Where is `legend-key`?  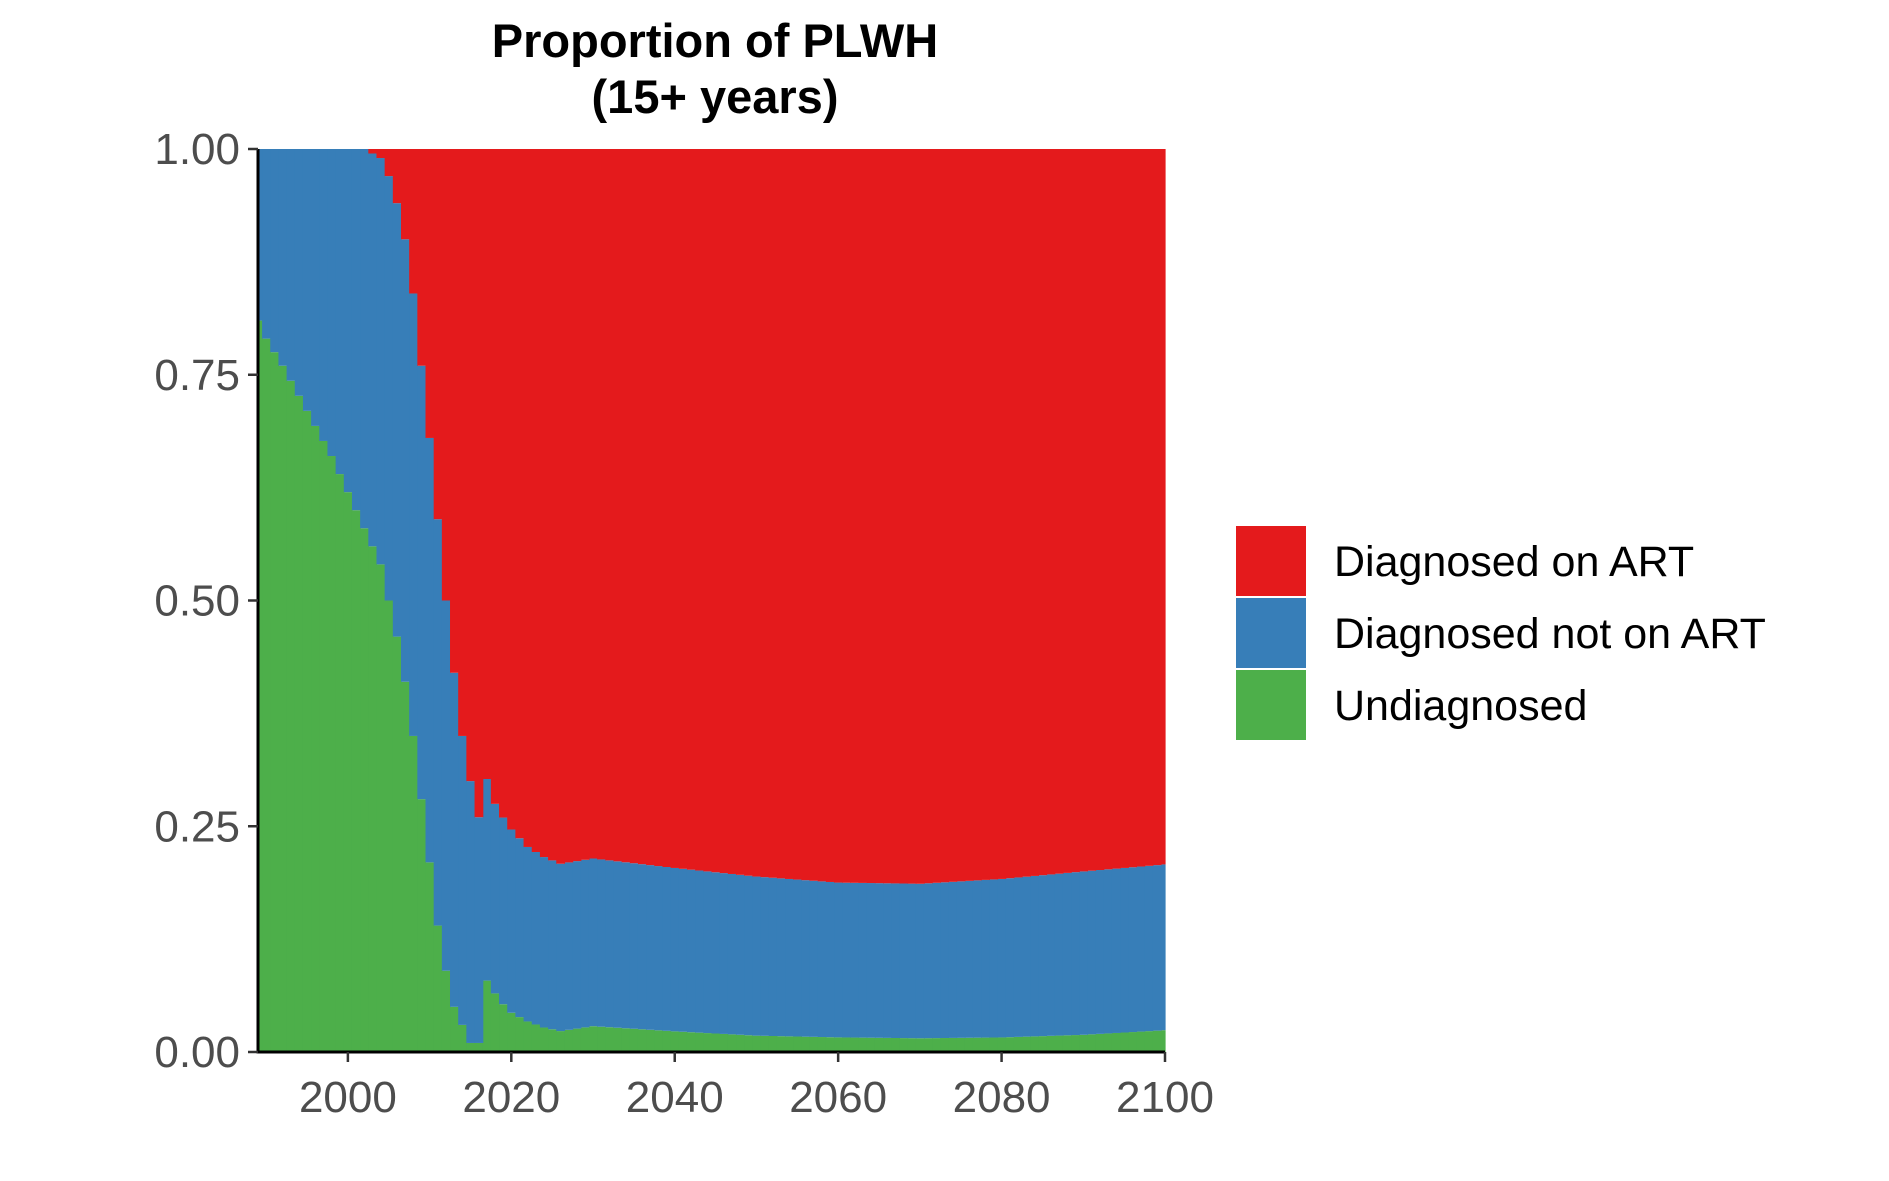
legend-key is located at coordinates (1271, 633).